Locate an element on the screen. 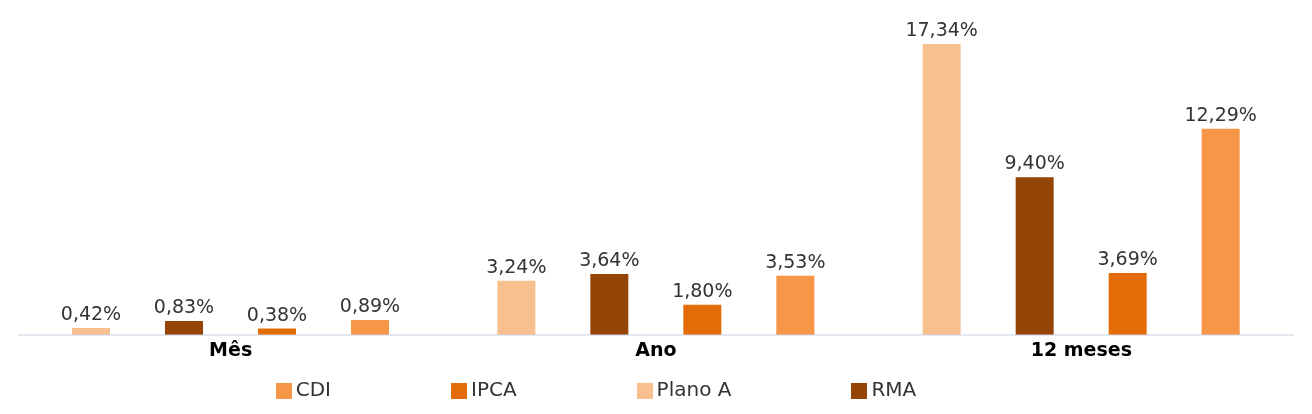 The height and width of the screenshot is (414, 1312). x-tick-label: Ano is located at coordinates (656, 349).